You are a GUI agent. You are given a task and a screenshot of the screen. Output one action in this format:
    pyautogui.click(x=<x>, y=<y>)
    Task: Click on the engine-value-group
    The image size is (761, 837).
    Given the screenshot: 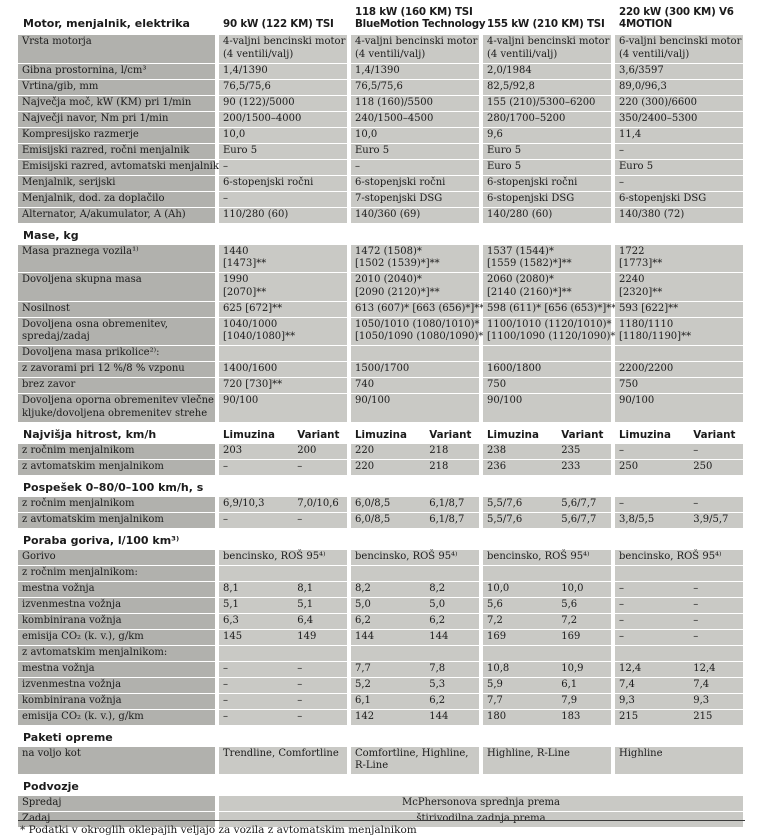 What is the action you would take?
    pyautogui.click(x=283, y=573)
    